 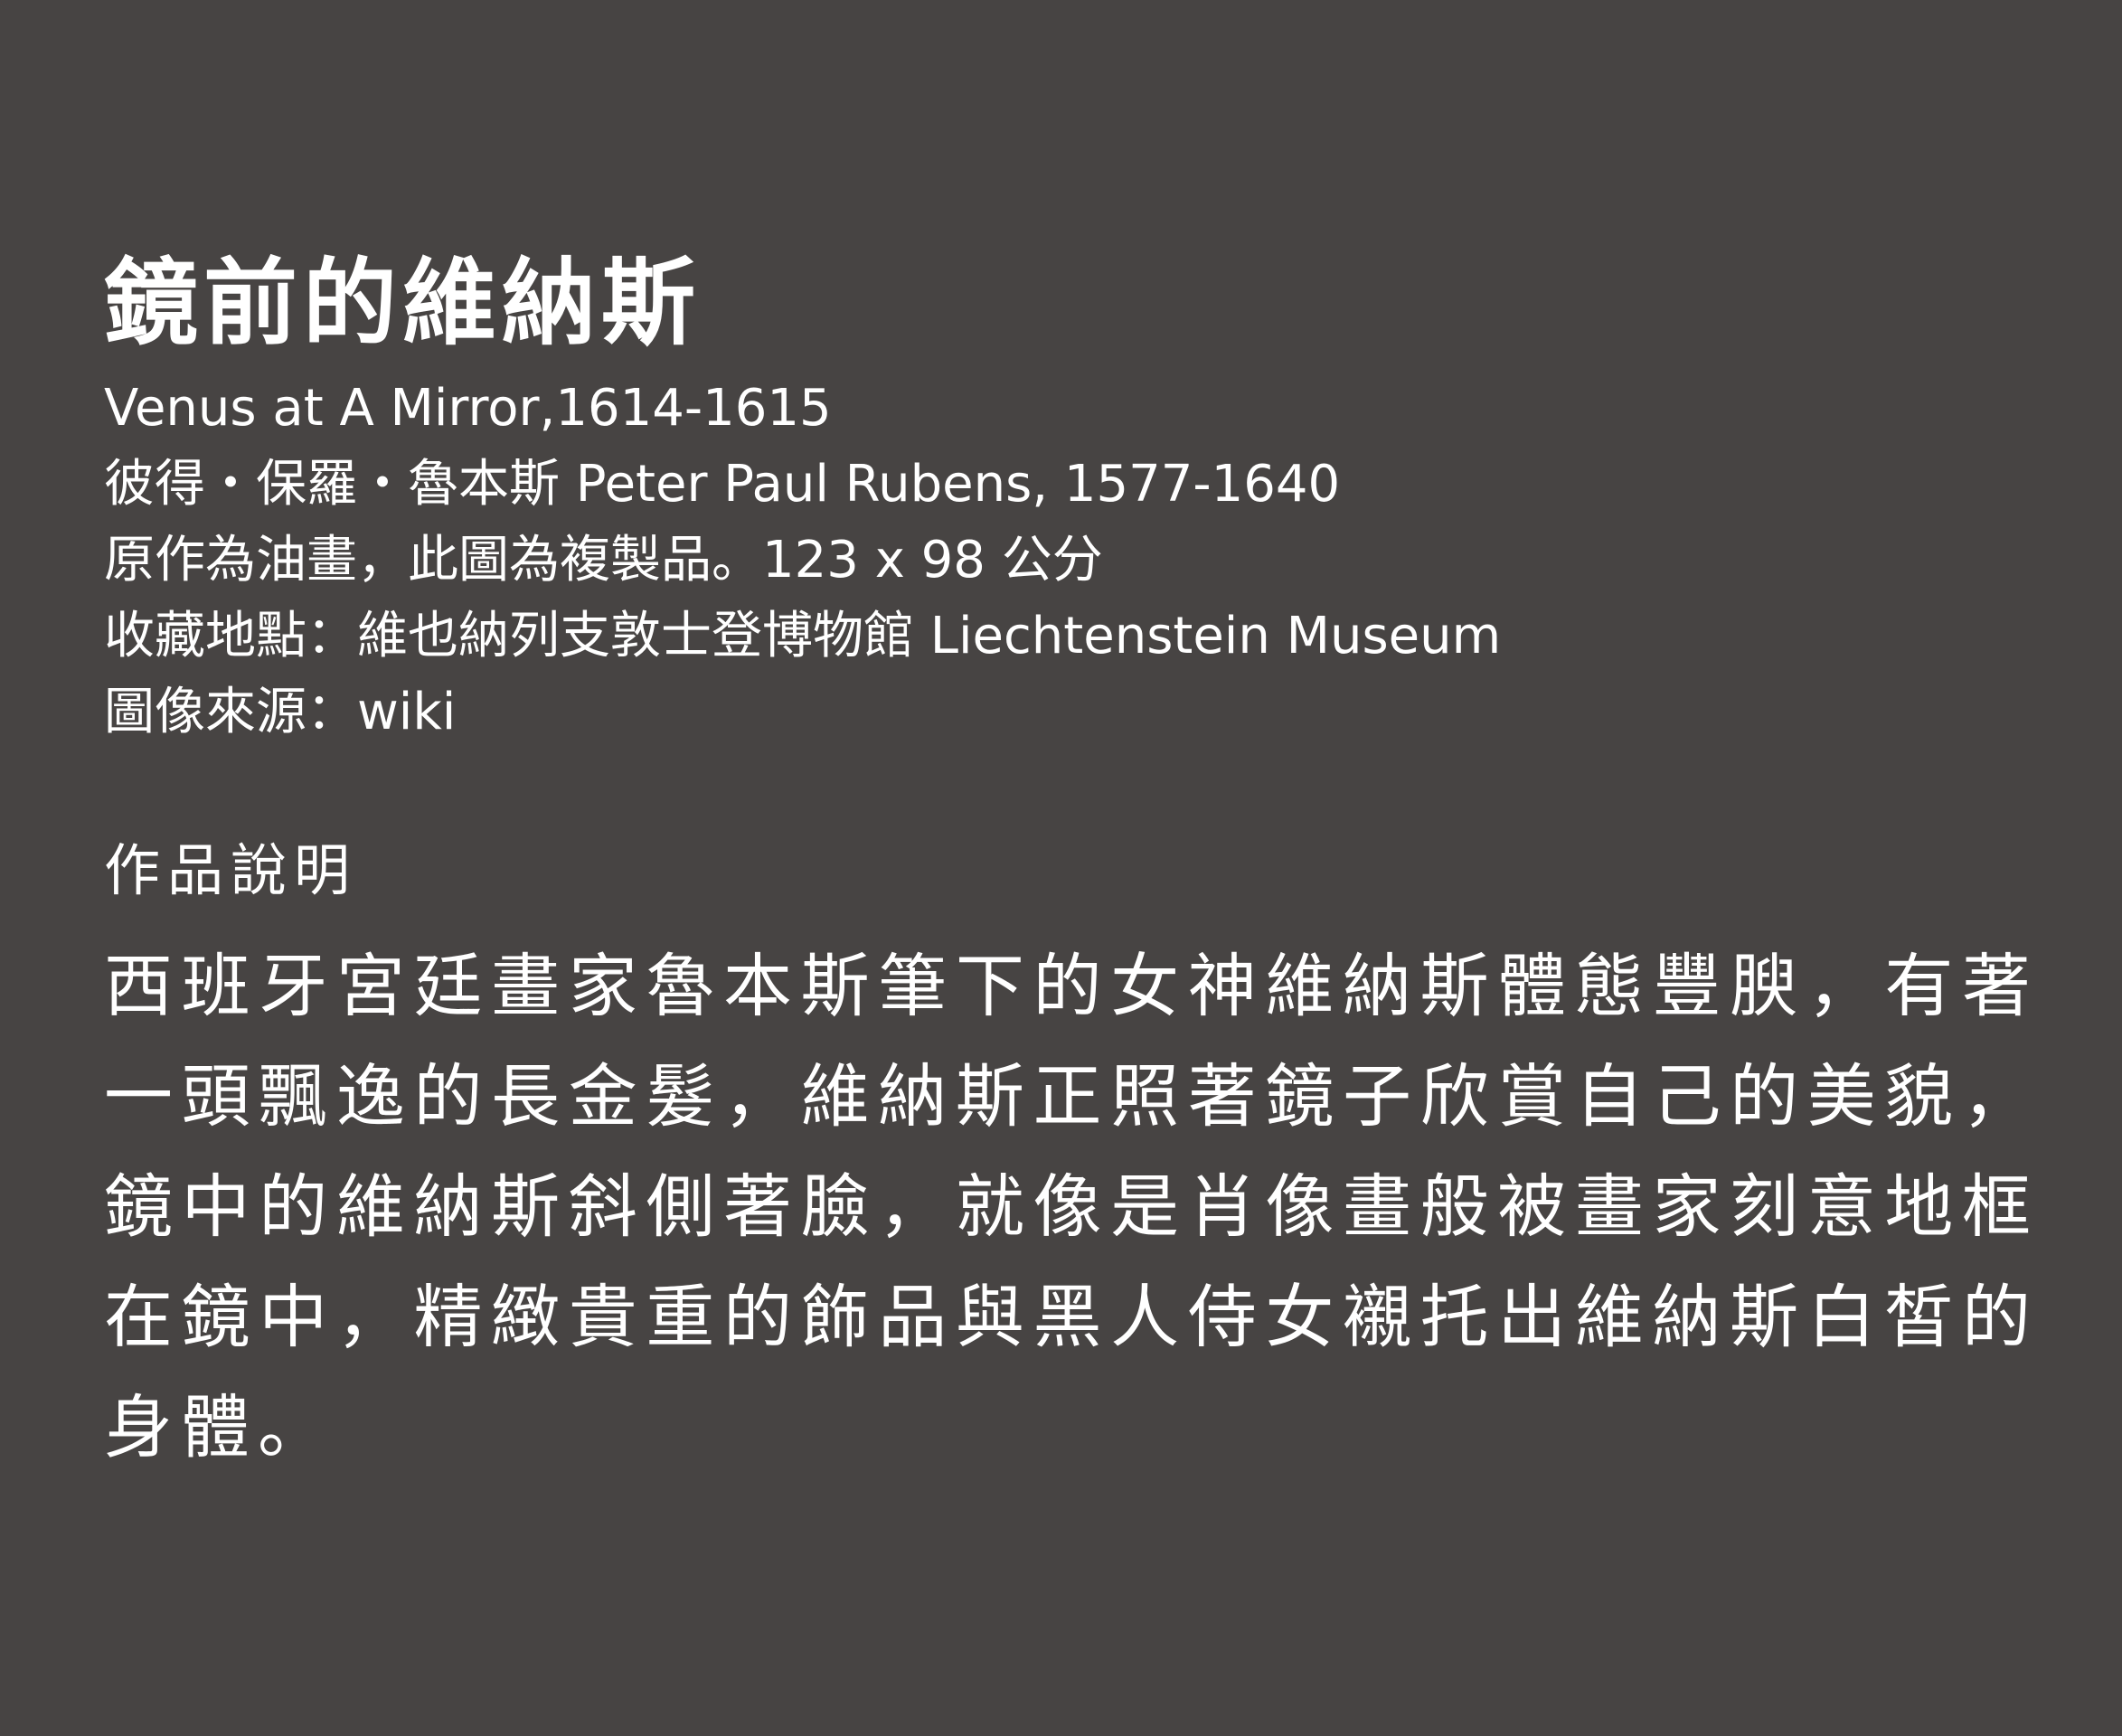 What do you see at coordinates (723, 484) in the screenshot?
I see `artist-line: 彼得・保羅・魯本斯 Peter Paul Rubens, 1577-1640` at bounding box center [723, 484].